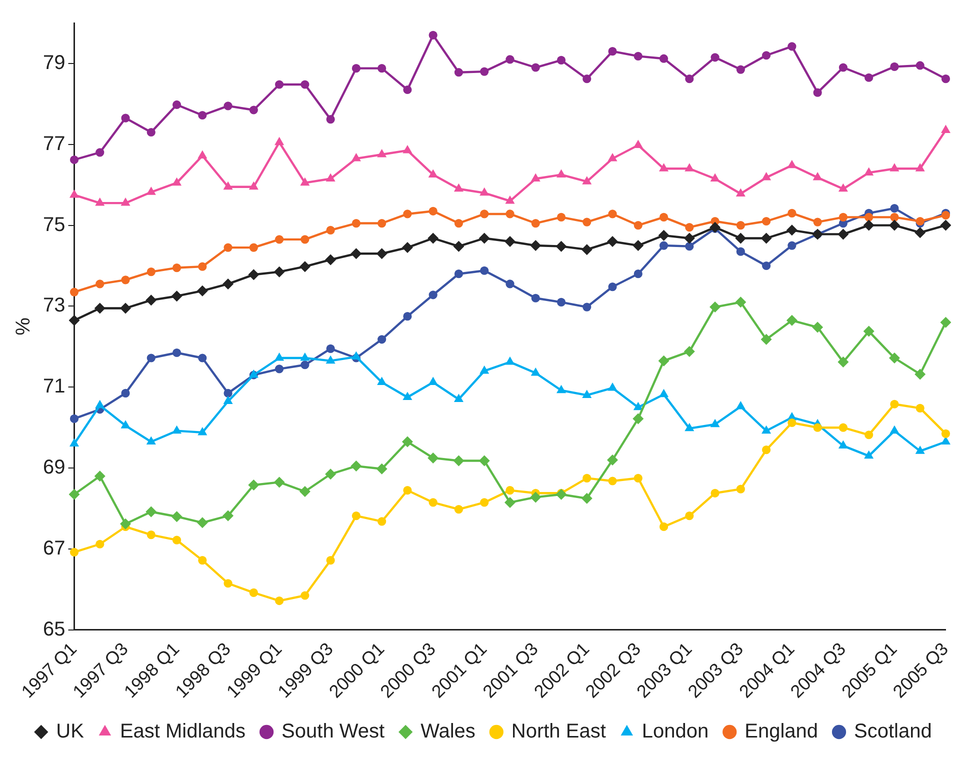 The width and height of the screenshot is (972, 760). Describe the element at coordinates (675, 731) in the screenshot. I see `legend-label: London` at that location.